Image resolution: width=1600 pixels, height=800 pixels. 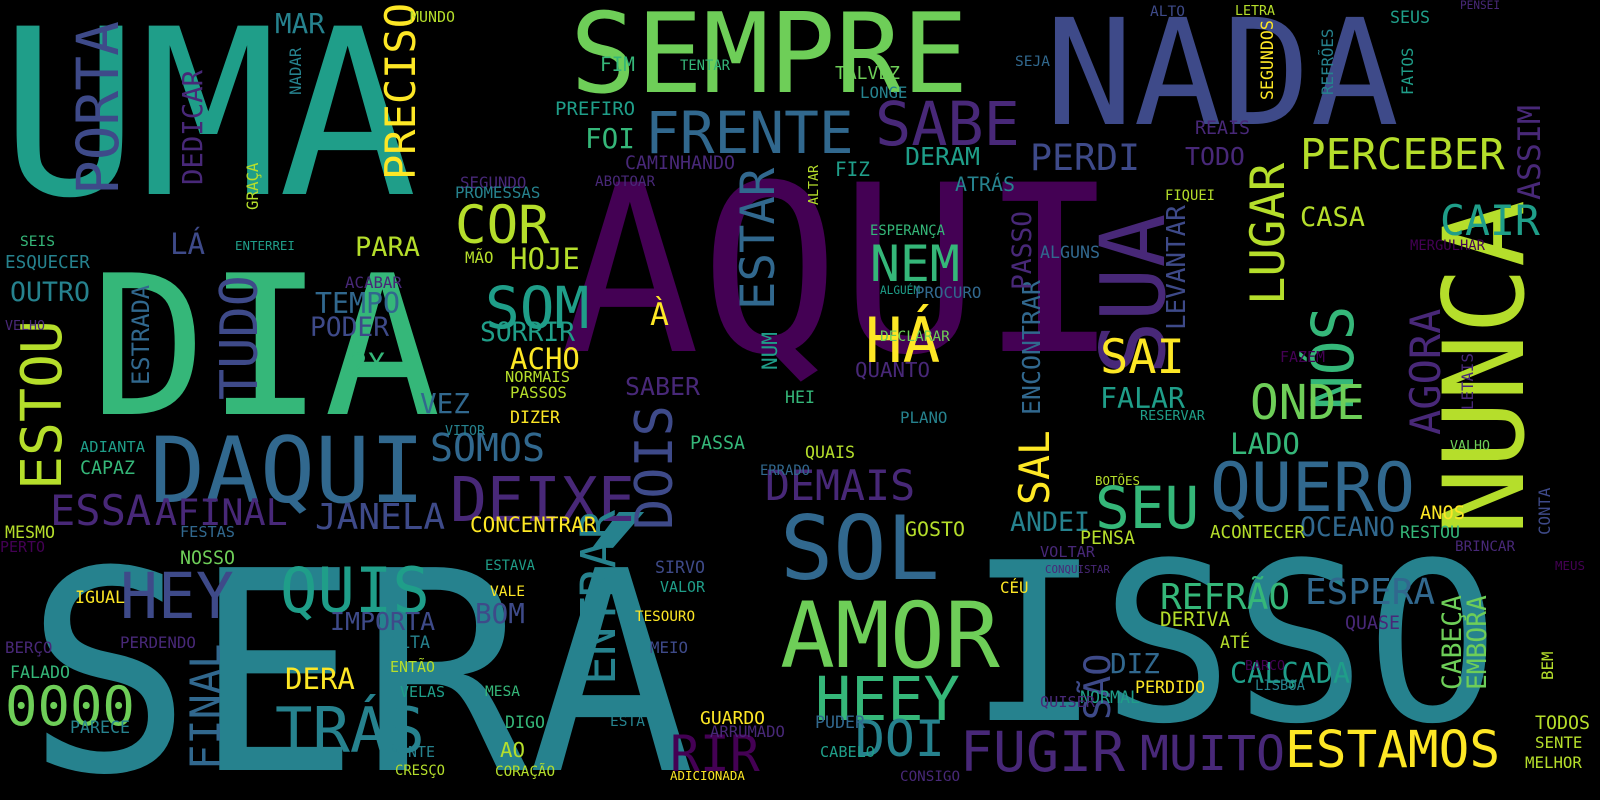 I want to click on word-esquecer: ESQUECER, so click(x=47, y=263).